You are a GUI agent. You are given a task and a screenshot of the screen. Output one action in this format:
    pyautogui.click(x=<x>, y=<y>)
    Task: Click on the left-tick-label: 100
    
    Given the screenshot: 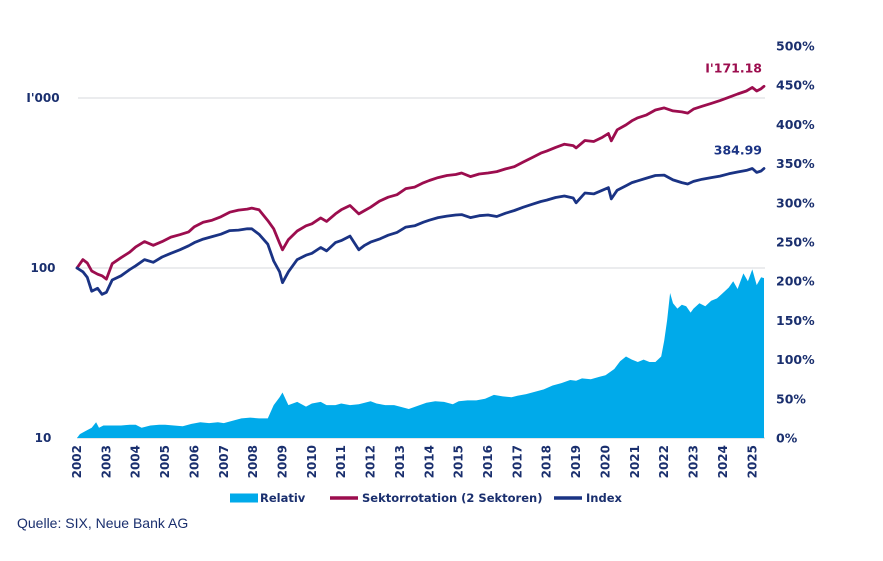 What is the action you would take?
    pyautogui.click(x=42, y=268)
    